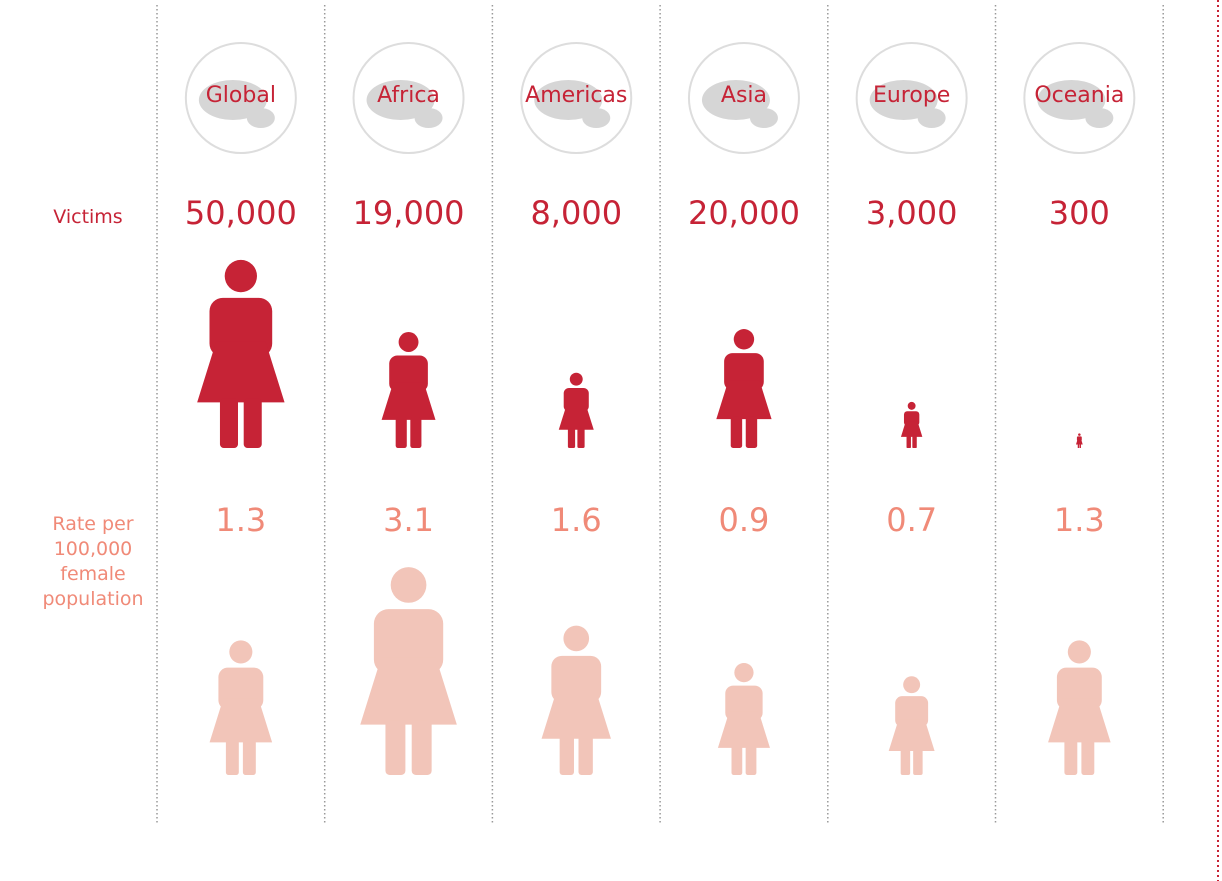 The width and height of the screenshot is (1222, 881). What do you see at coordinates (1079, 213) in the screenshot?
I see `victims-label: 300` at bounding box center [1079, 213].